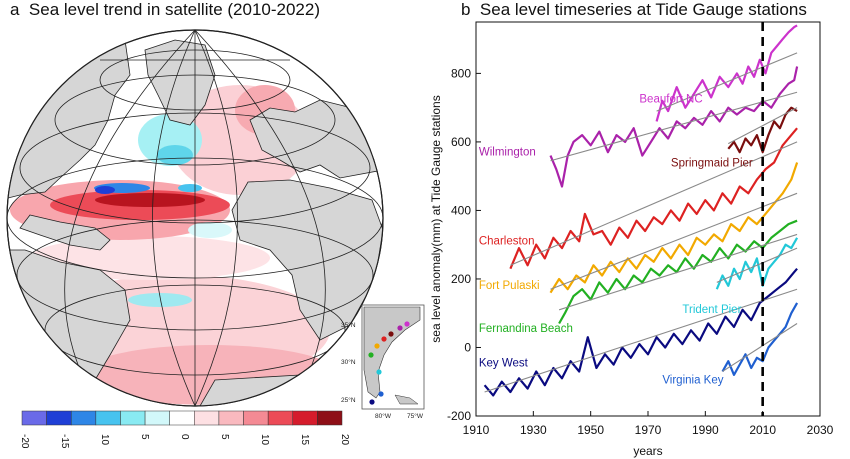  Describe the element at coordinates (507, 242) in the screenshot. I see `series-label: Charleston` at that location.